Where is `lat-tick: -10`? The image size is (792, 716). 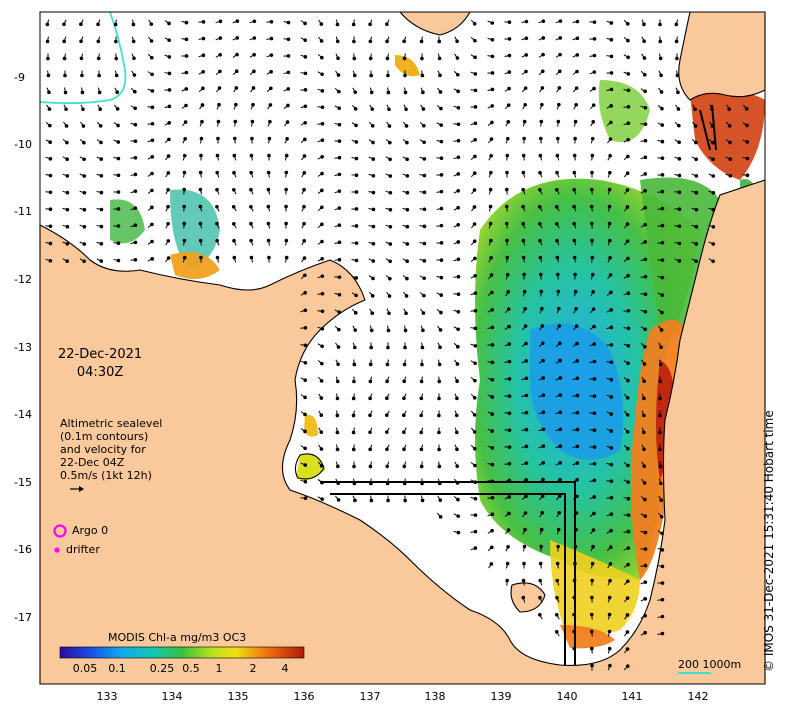 lat-tick: -10 is located at coordinates (23, 144).